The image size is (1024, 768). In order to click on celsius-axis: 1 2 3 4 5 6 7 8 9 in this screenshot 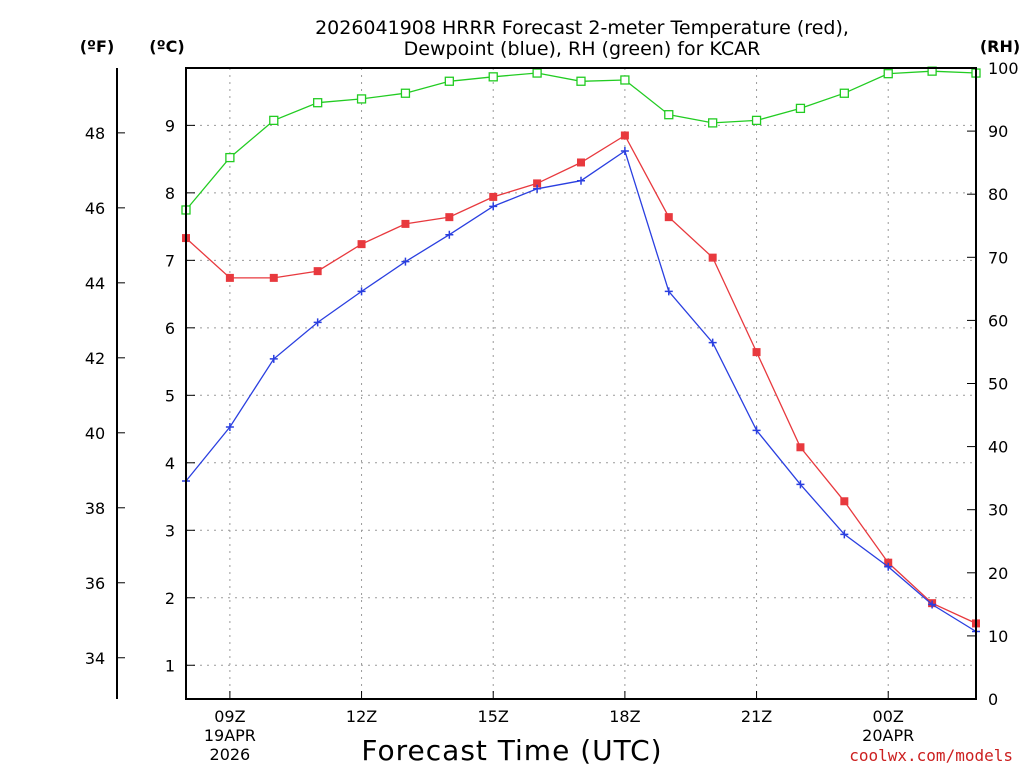, I will do `click(180, 395)`.